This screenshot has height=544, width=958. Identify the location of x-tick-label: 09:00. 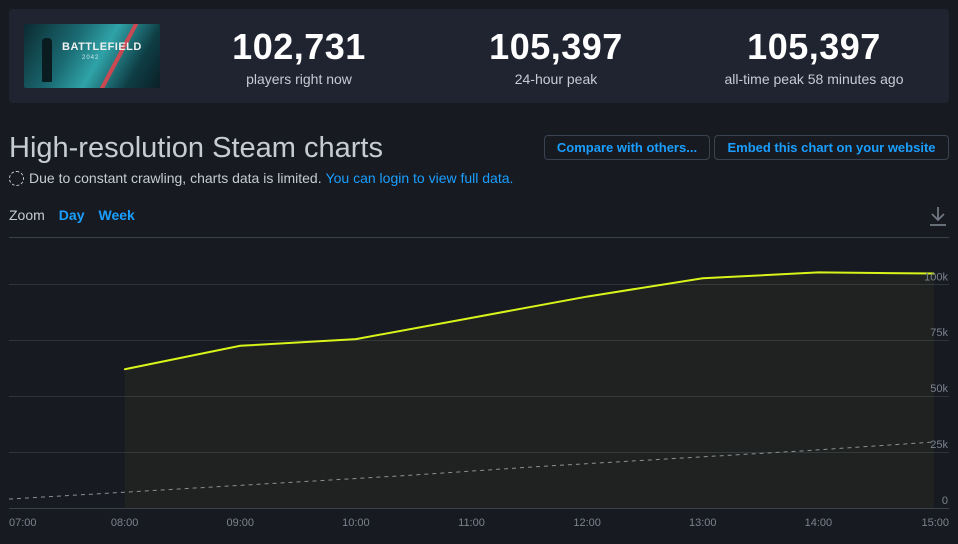
(240, 523).